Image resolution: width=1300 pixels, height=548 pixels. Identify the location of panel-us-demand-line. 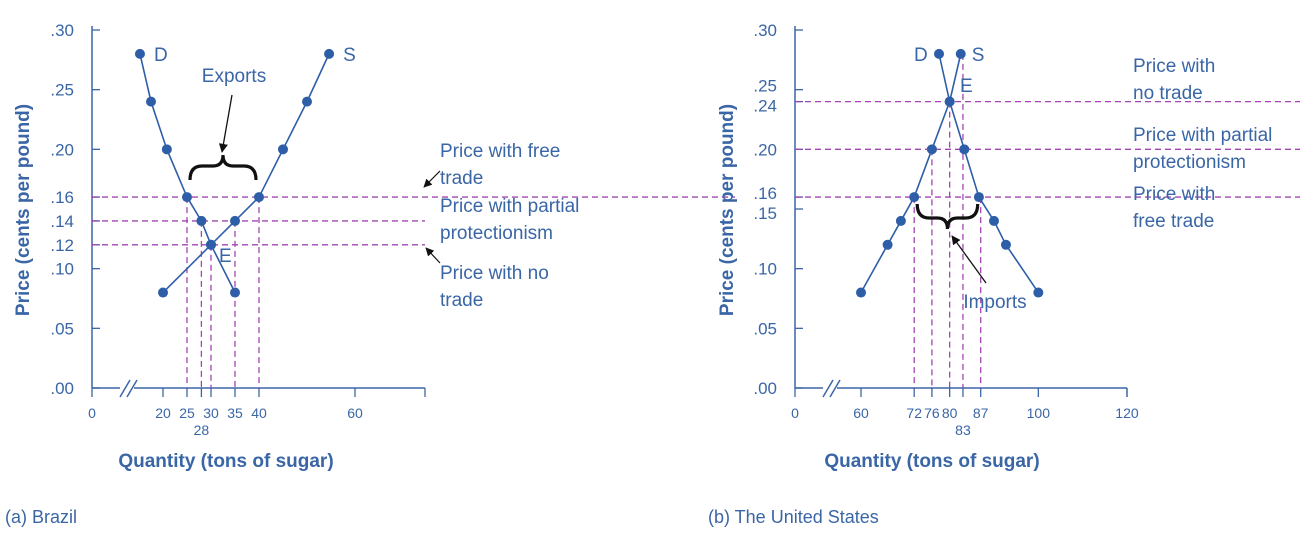
(988, 173).